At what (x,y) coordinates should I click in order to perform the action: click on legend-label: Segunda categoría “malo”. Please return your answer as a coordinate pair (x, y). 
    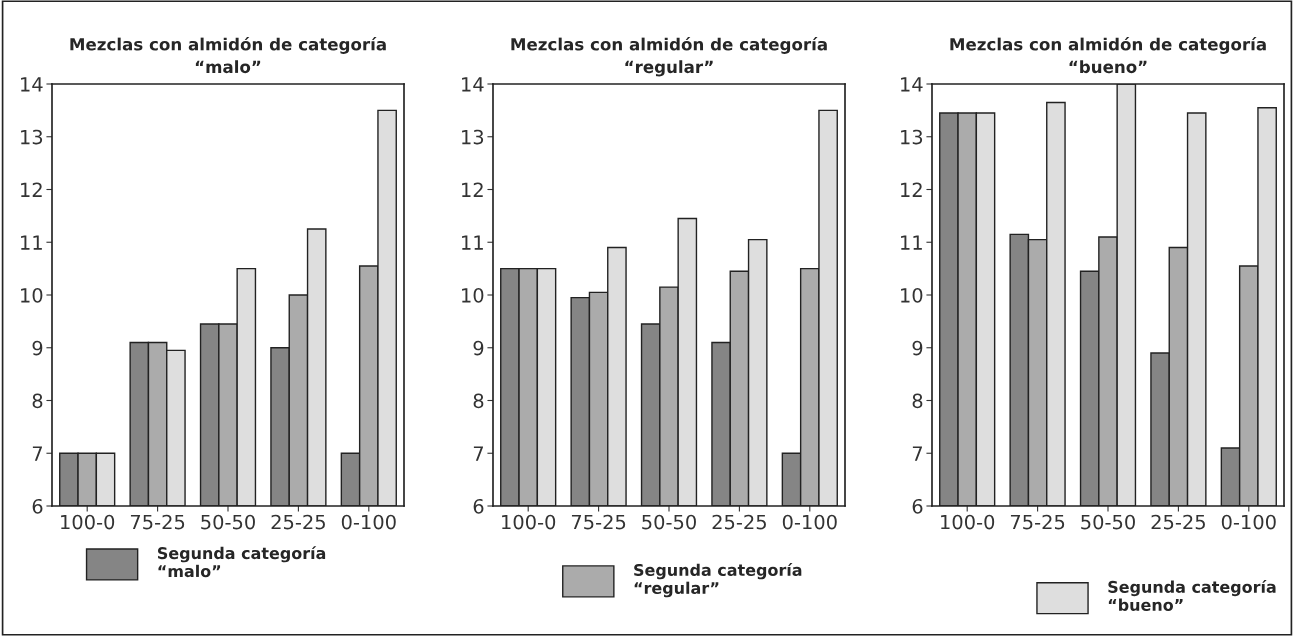
    Looking at the image, I should click on (241, 562).